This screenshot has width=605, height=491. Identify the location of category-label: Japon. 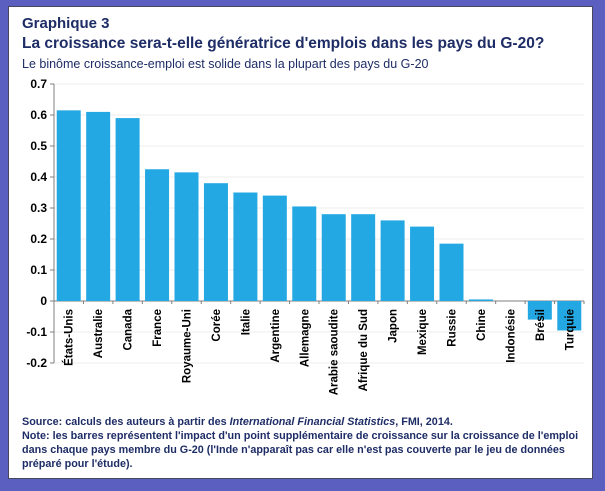
(394, 326).